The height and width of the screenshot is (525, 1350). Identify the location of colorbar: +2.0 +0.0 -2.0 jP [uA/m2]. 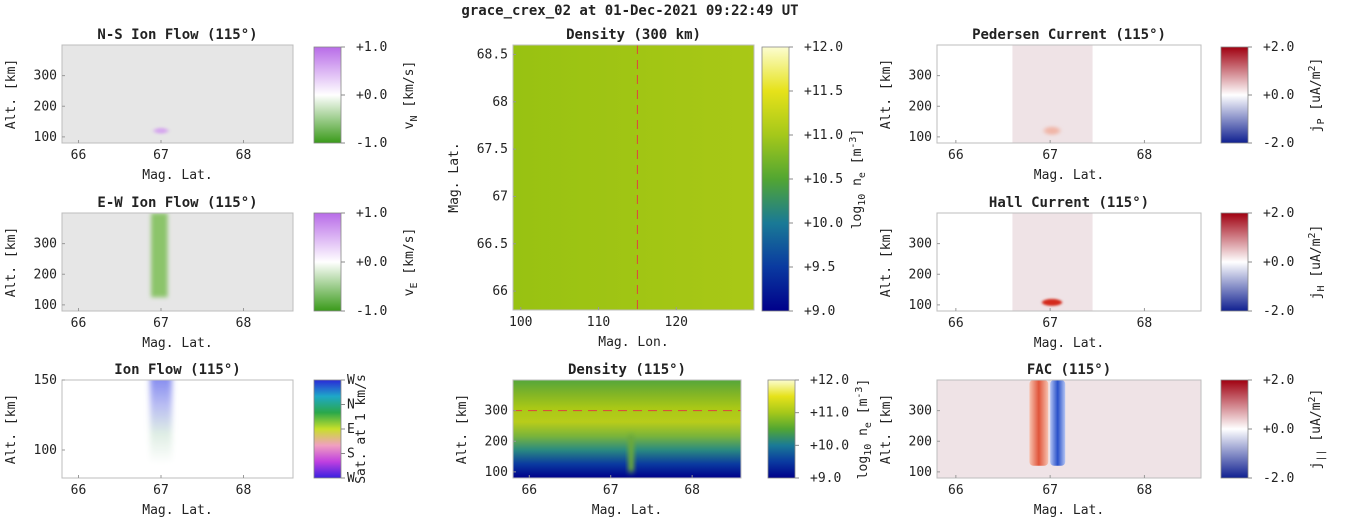
(1273, 95).